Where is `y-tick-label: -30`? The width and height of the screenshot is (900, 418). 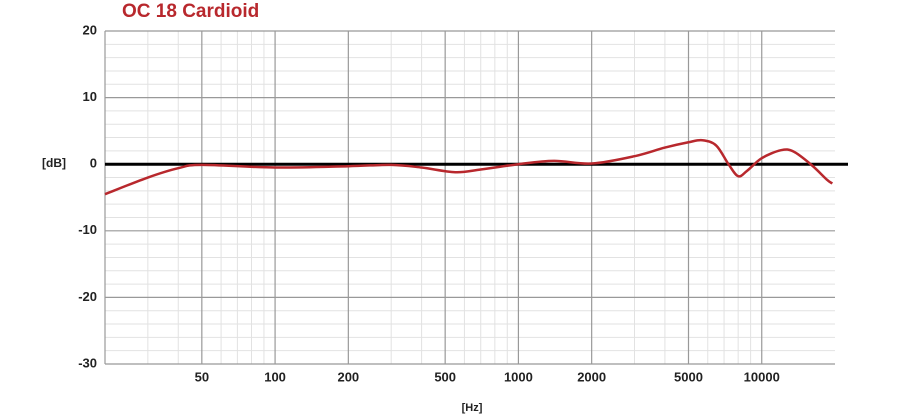 y-tick-label: -30 is located at coordinates (87, 362).